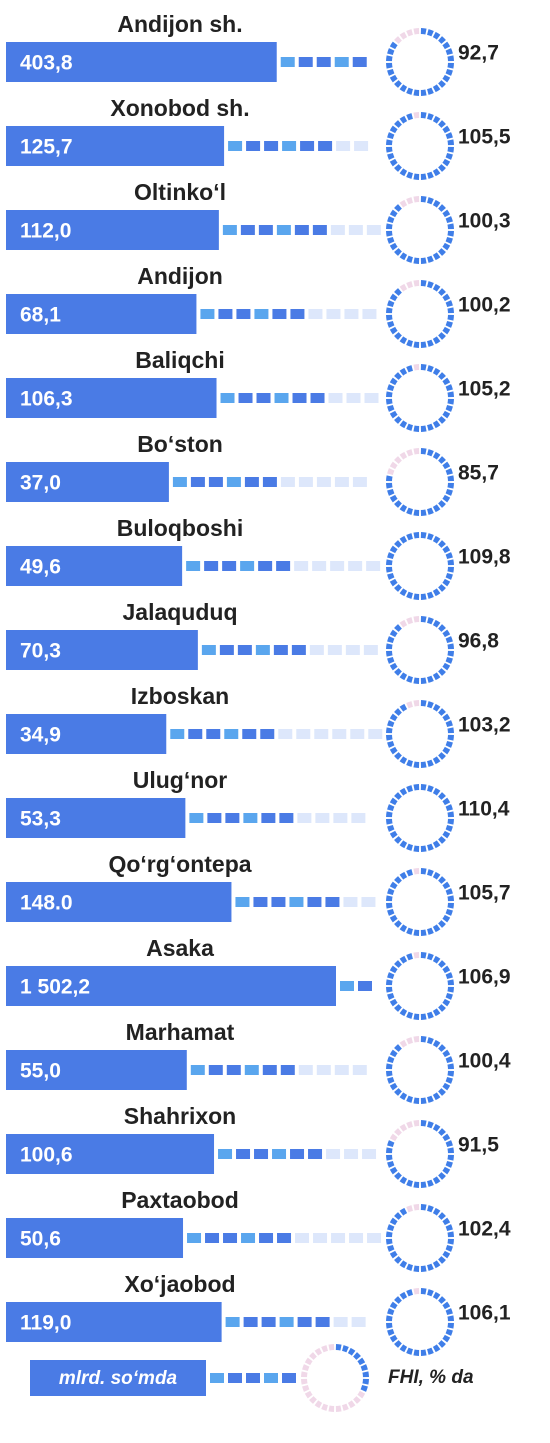 This screenshot has width=550, height=1443. What do you see at coordinates (180, 780) in the screenshot?
I see `district-name: Ulug‘nor` at bounding box center [180, 780].